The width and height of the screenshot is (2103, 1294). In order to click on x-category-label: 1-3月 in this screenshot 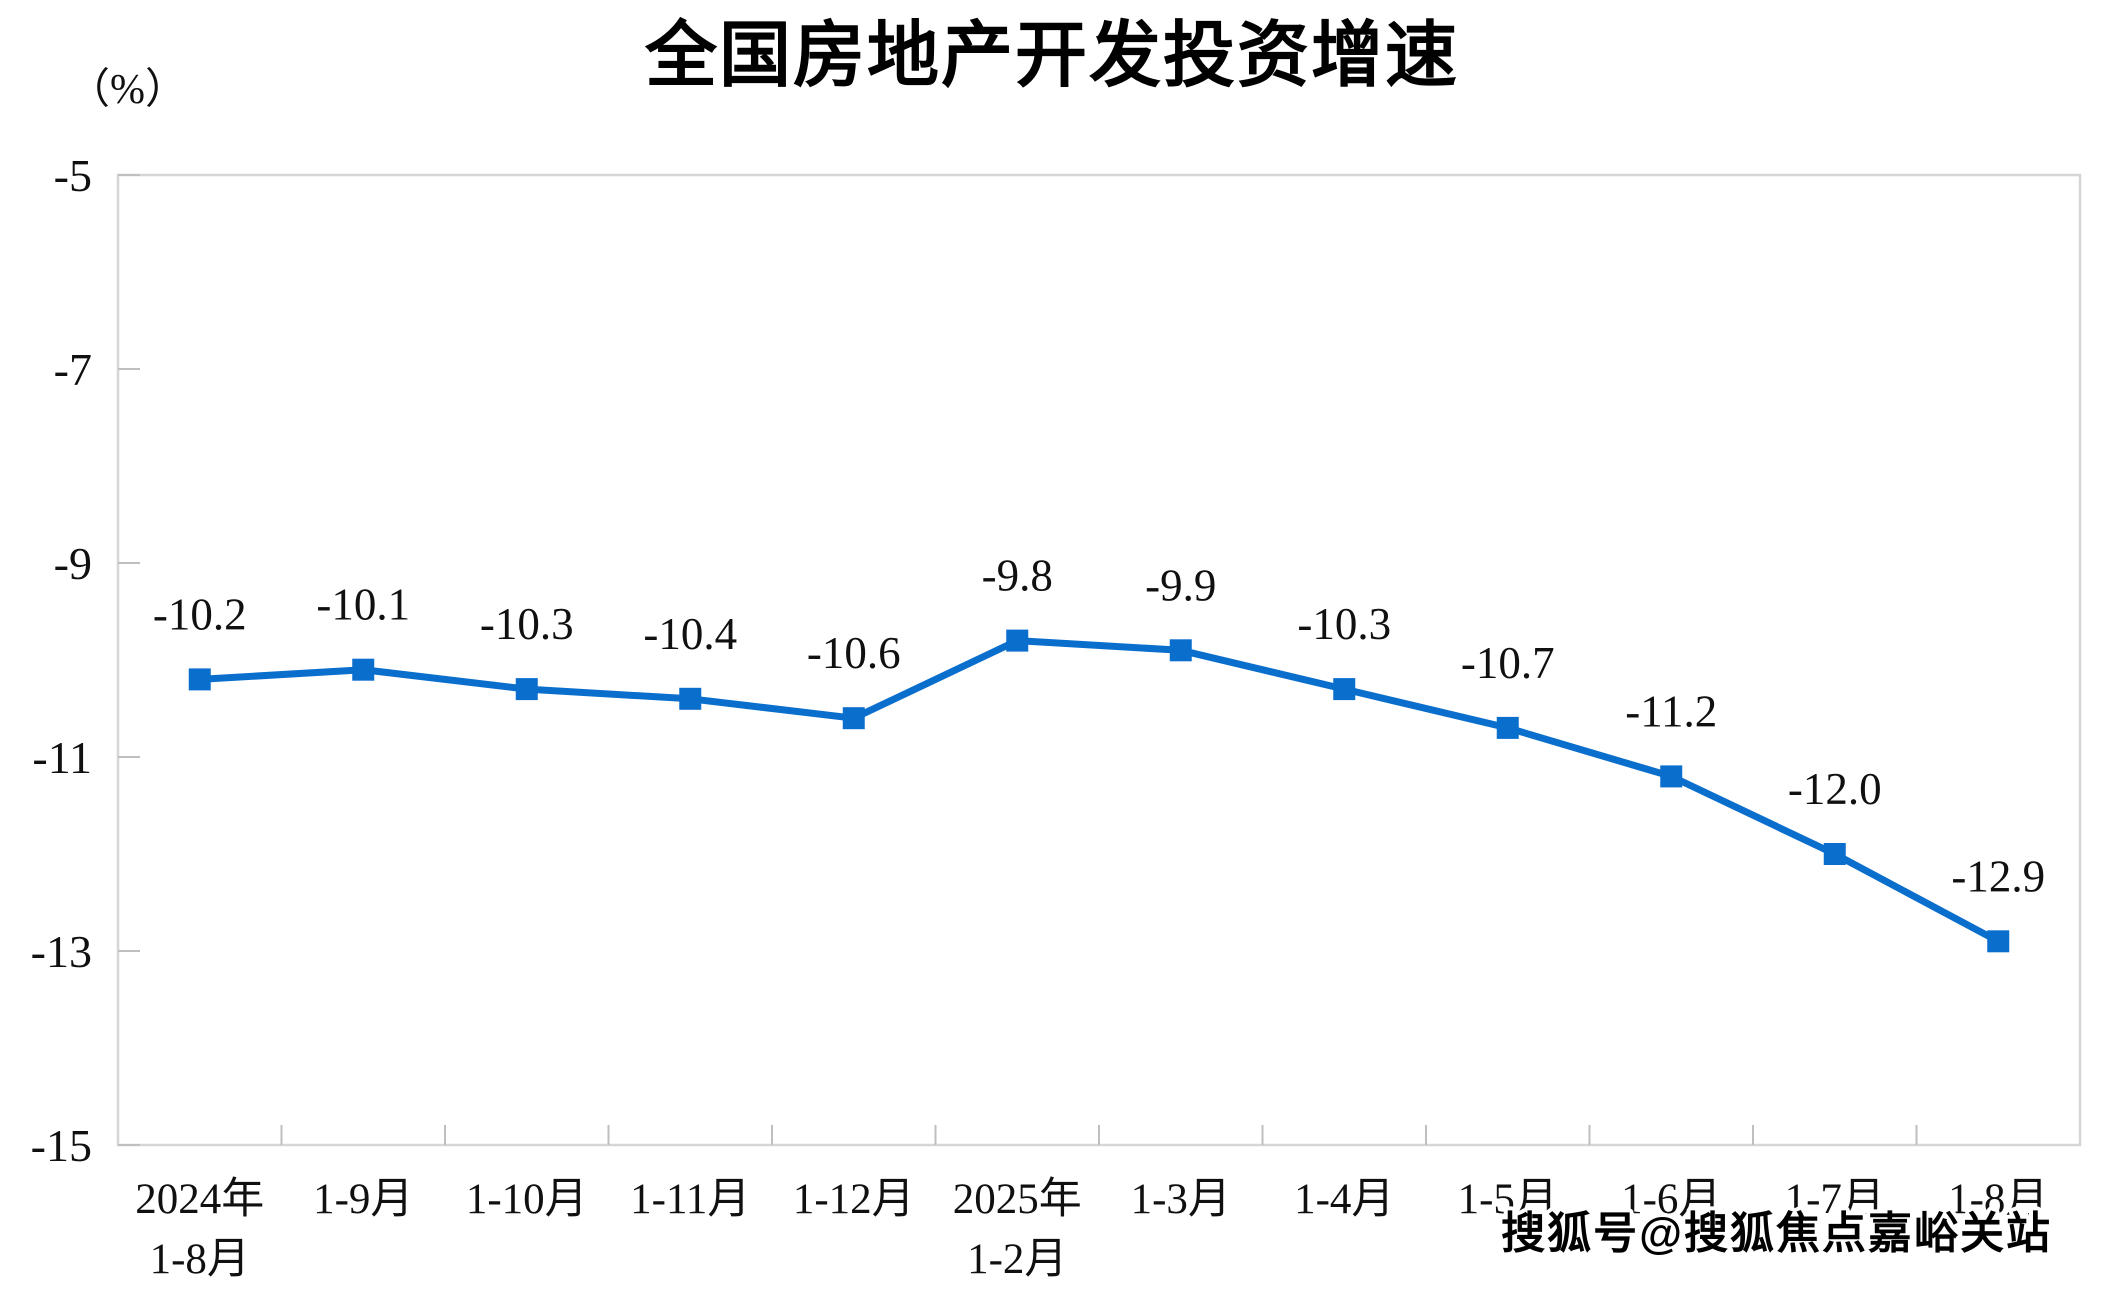, I will do `click(1181, 1199)`.